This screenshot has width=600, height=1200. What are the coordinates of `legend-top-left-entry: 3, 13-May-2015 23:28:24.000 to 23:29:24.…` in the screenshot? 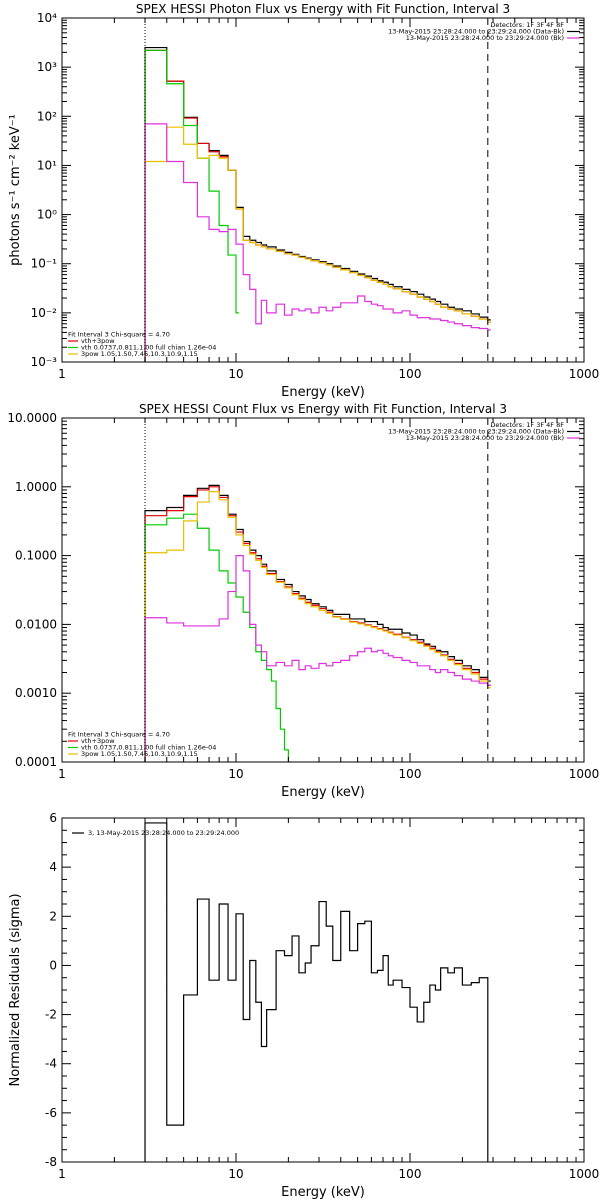 It's located at (163, 833).